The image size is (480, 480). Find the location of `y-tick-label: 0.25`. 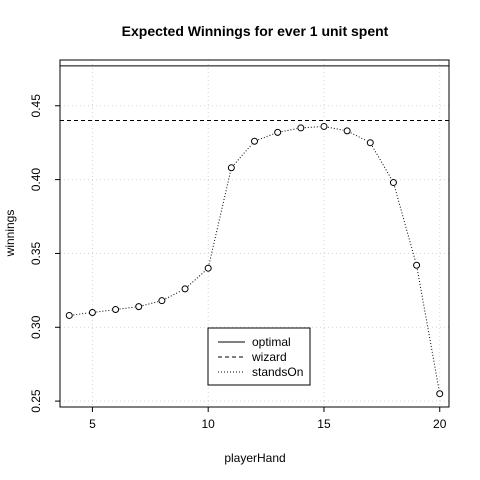

y-tick-label: 0.25 is located at coordinates (36, 401).